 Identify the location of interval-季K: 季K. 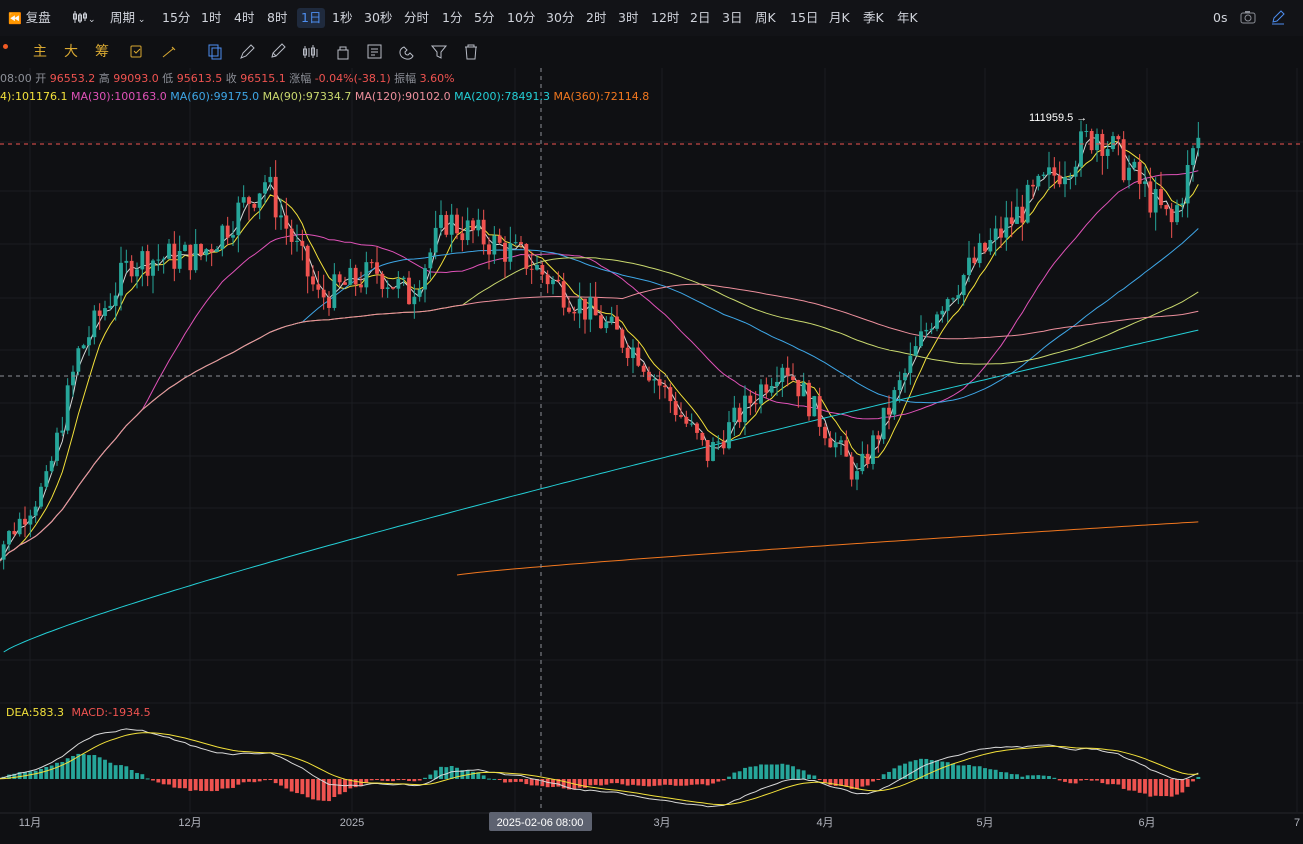
(873, 17).